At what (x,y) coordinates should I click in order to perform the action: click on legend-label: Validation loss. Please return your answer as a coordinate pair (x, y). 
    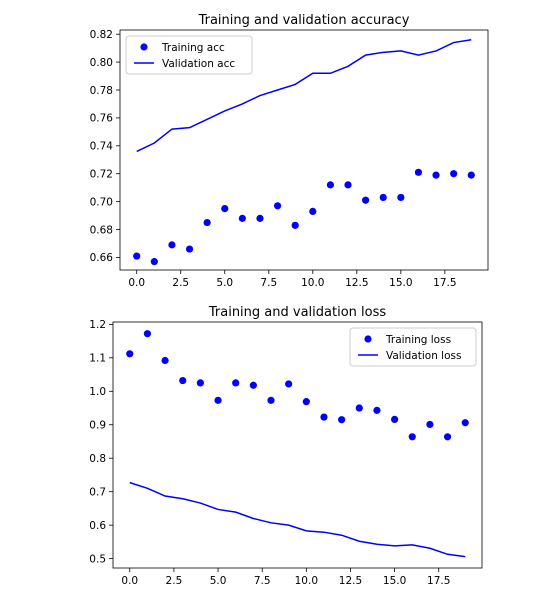
    Looking at the image, I should click on (423, 356).